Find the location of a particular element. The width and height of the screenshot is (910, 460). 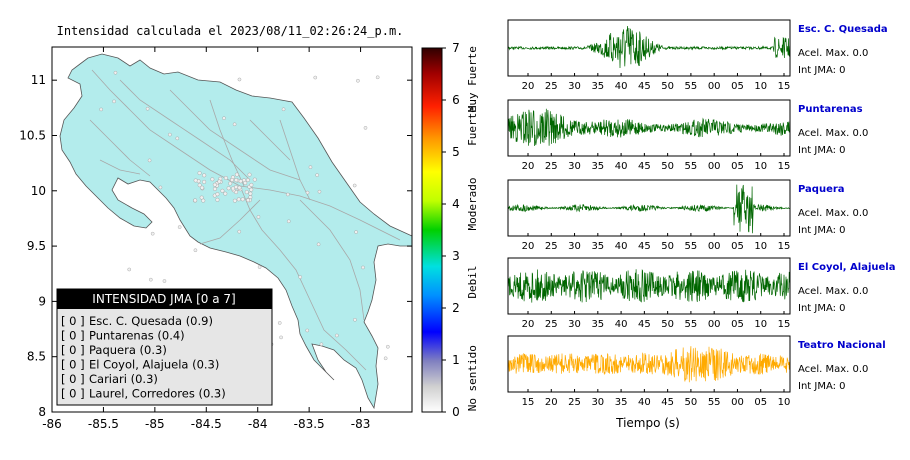

map-x-tick-label: -85 is located at coordinates (155, 424).